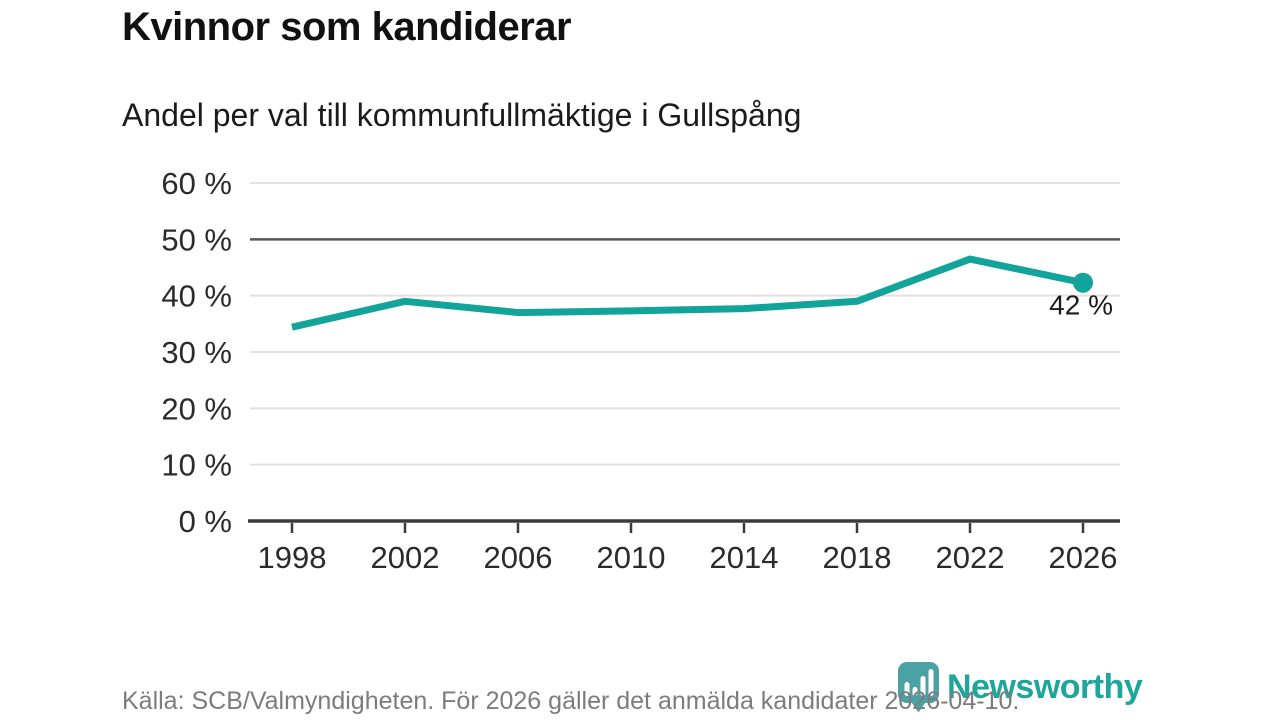  I want to click on x-tick-label: 2010, so click(631, 557).